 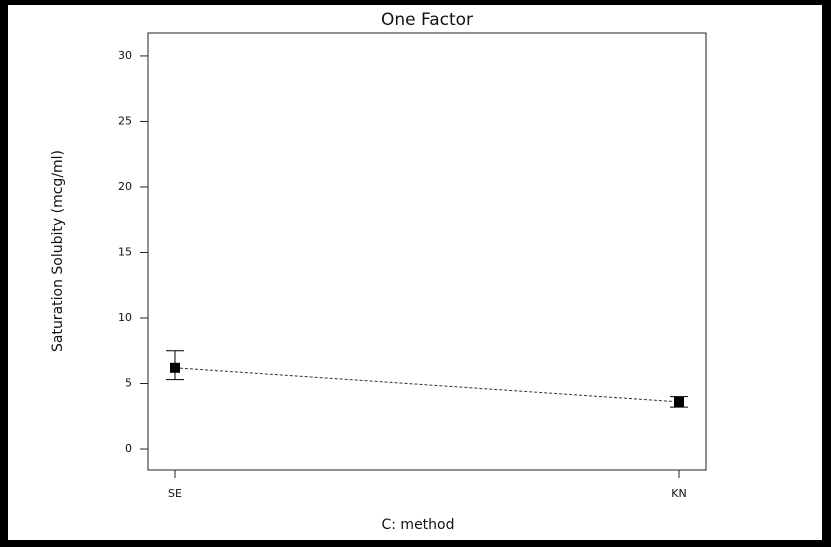 I want to click on y-tick-label: 10, so click(x=125, y=317).